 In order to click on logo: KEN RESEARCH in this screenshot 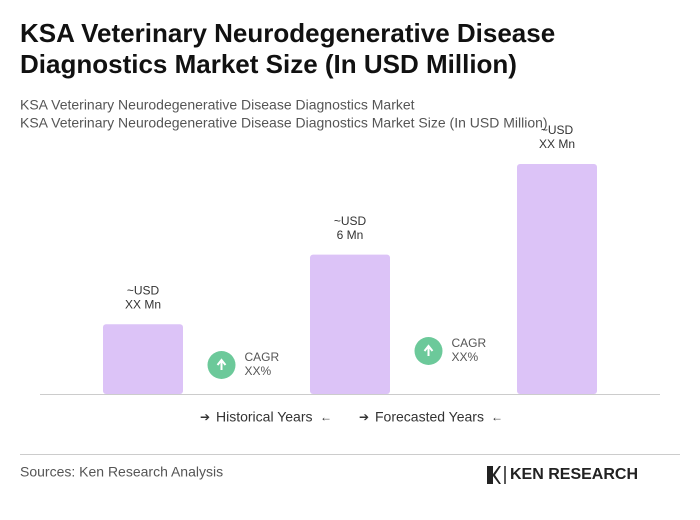, I will do `click(574, 474)`.